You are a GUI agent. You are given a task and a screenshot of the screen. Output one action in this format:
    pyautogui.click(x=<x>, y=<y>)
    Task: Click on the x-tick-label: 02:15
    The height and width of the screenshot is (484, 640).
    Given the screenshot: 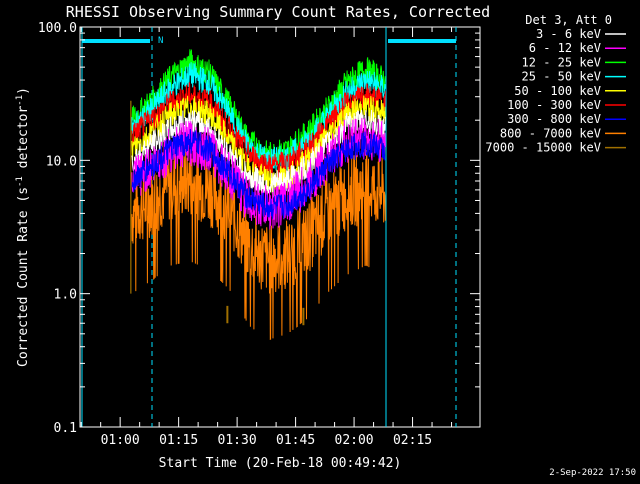 What is the action you would take?
    pyautogui.click(x=412, y=440)
    